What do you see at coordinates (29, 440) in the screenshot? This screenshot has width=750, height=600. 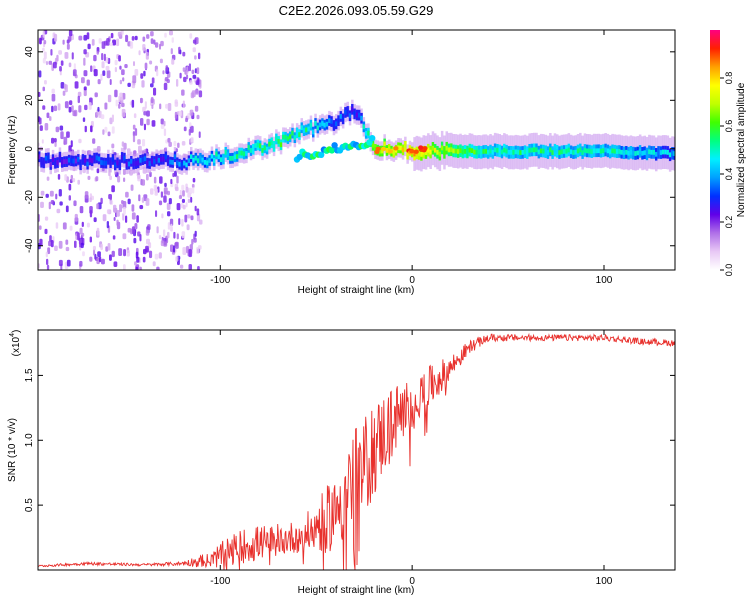 I see `y-tick-label: 1.0` at bounding box center [29, 440].